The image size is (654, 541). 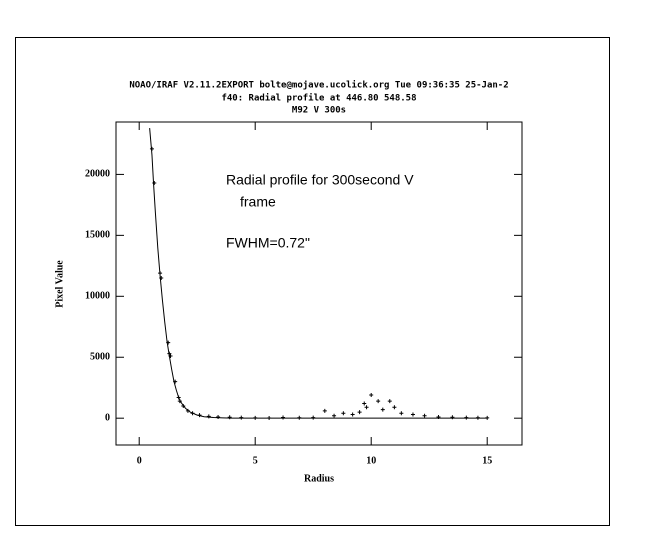 What do you see at coordinates (97, 174) in the screenshot?
I see `y-tick-label: 20000` at bounding box center [97, 174].